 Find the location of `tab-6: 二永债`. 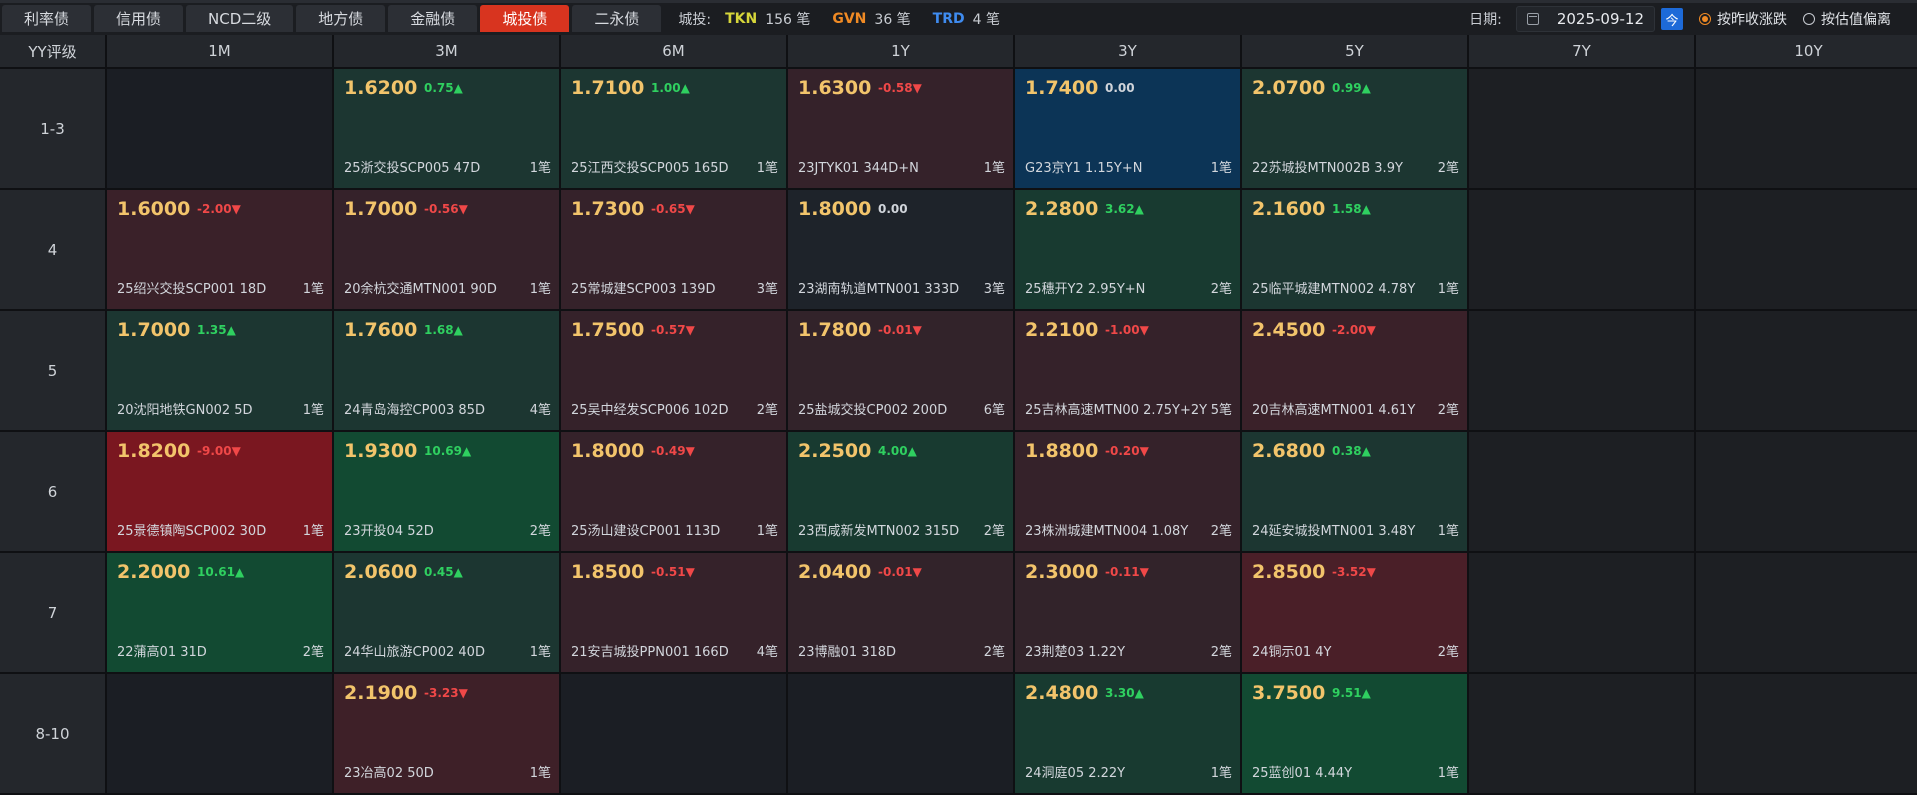

tab-6: 二永债 is located at coordinates (617, 18).